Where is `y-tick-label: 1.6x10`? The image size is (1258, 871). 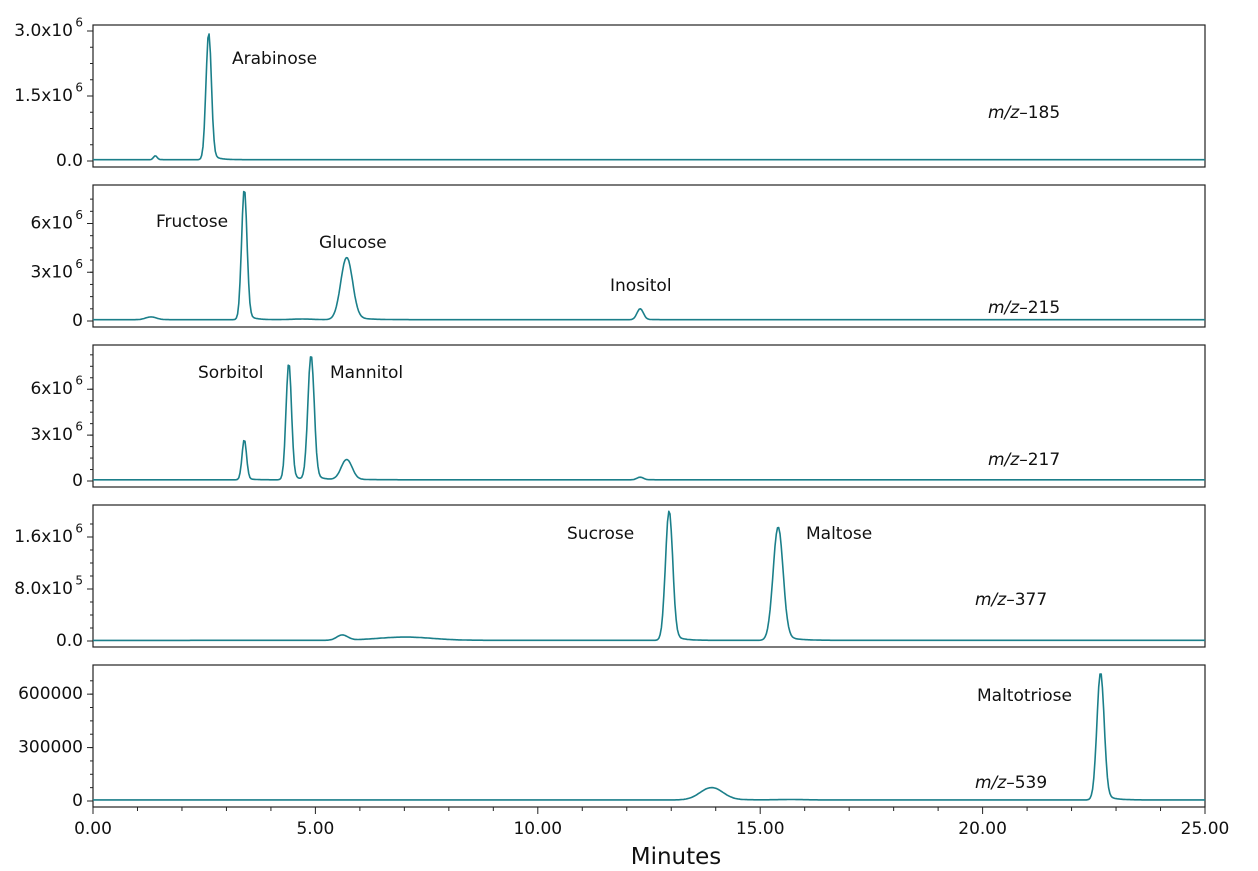 y-tick-label: 1.6x10 is located at coordinates (43, 537).